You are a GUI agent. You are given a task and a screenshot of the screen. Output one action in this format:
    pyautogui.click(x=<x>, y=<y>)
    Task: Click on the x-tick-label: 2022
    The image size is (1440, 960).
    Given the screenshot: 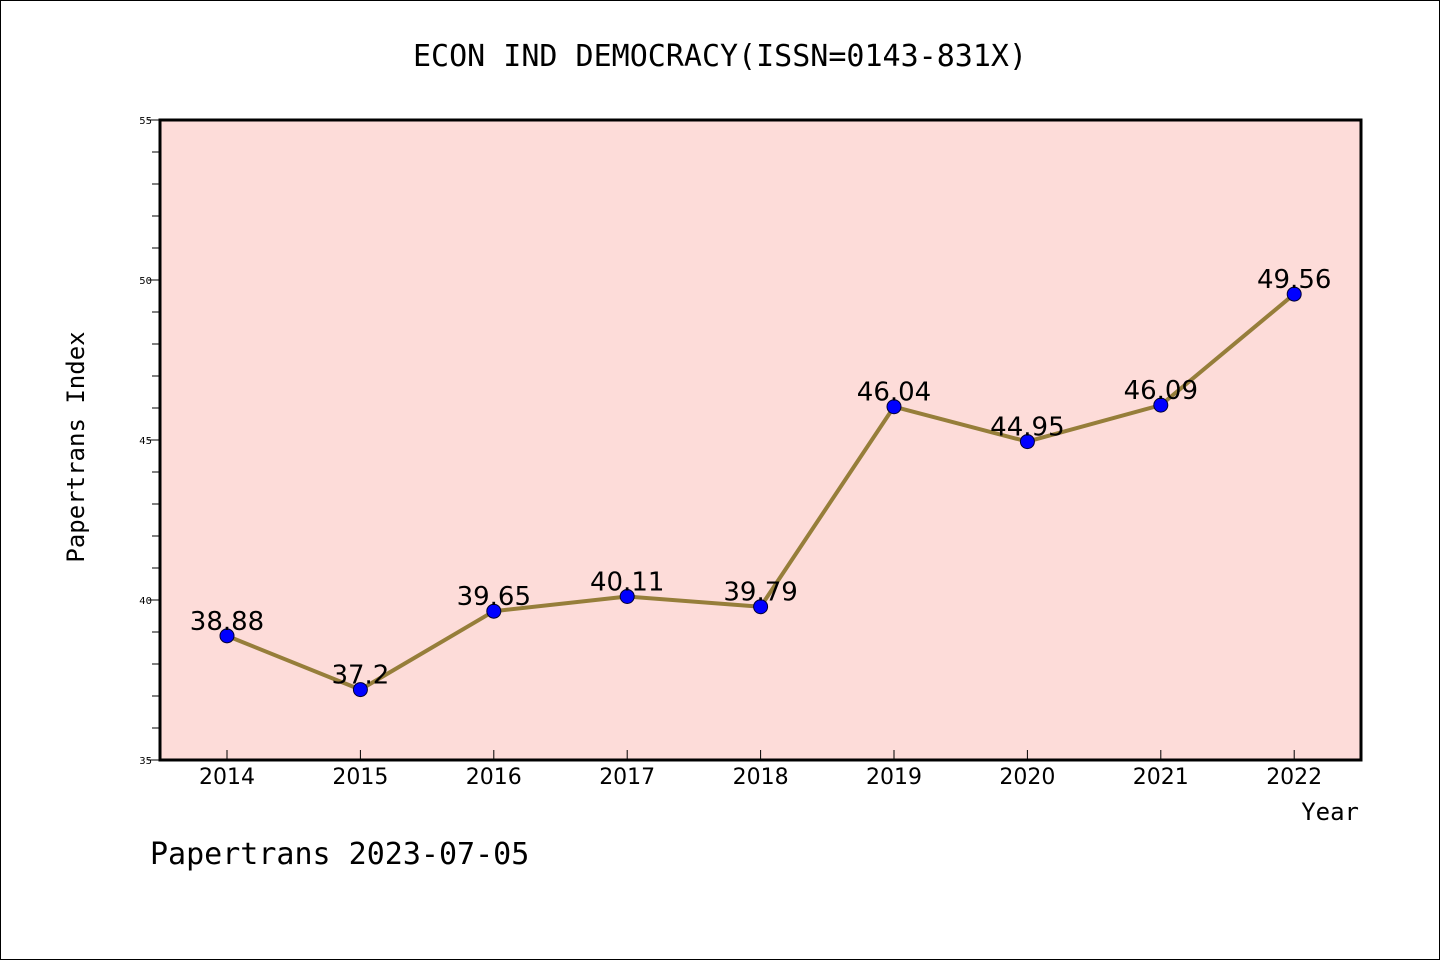 What is the action you would take?
    pyautogui.click(x=1294, y=777)
    